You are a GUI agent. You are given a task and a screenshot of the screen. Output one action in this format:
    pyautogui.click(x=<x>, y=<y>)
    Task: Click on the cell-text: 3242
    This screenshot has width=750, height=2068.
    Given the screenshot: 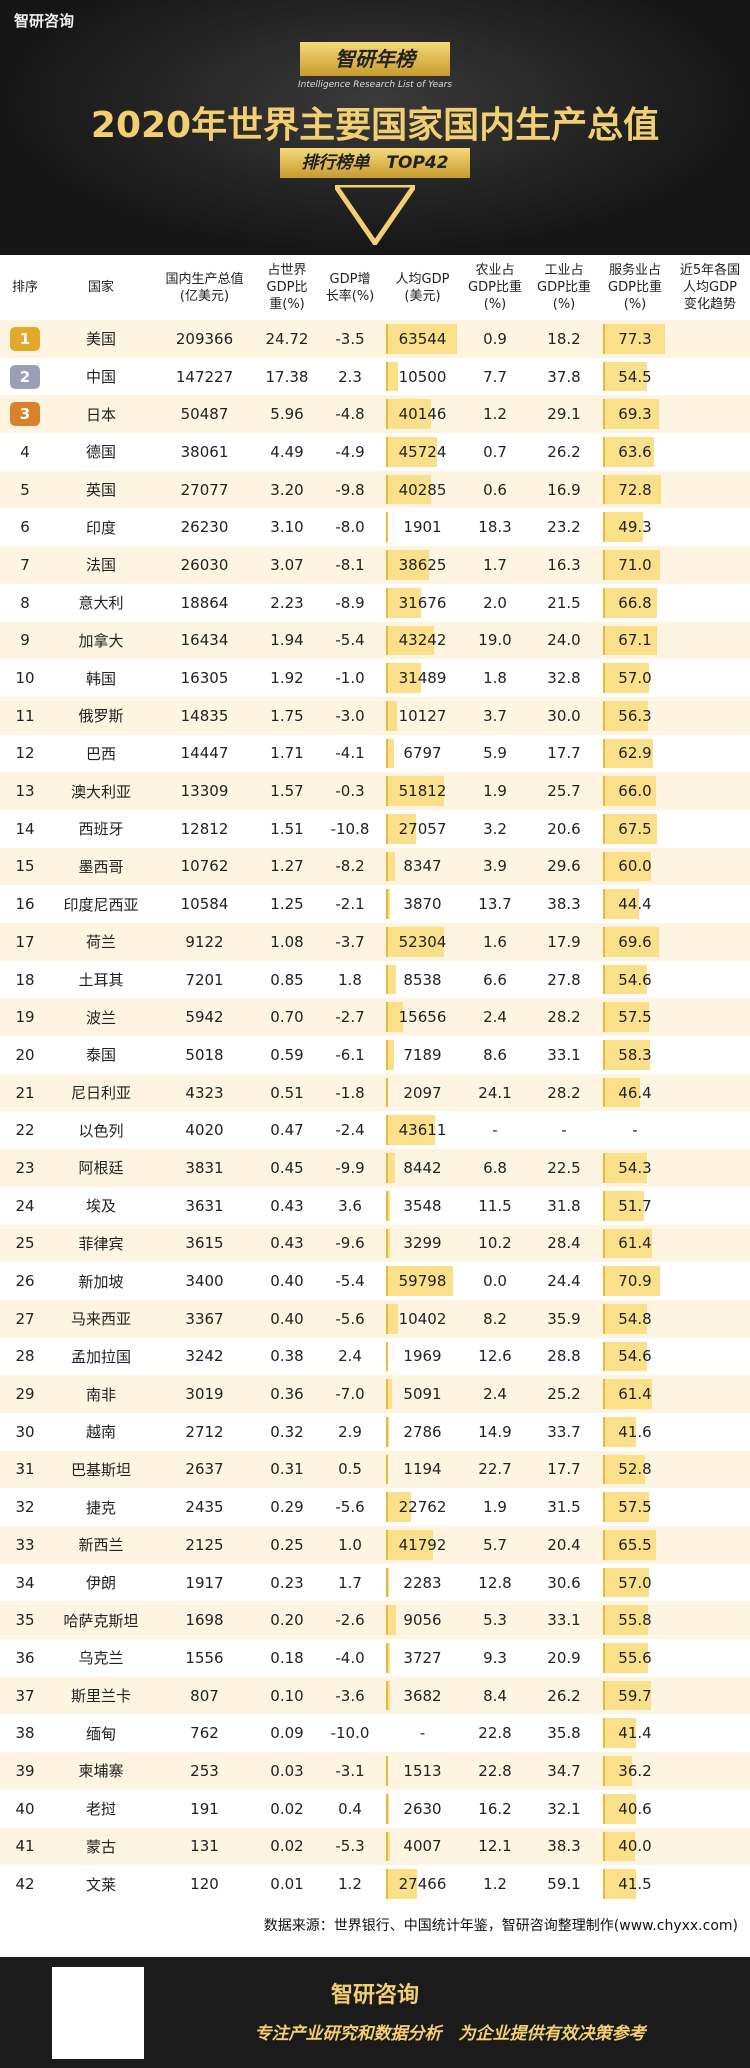 What is the action you would take?
    pyautogui.click(x=204, y=1356)
    